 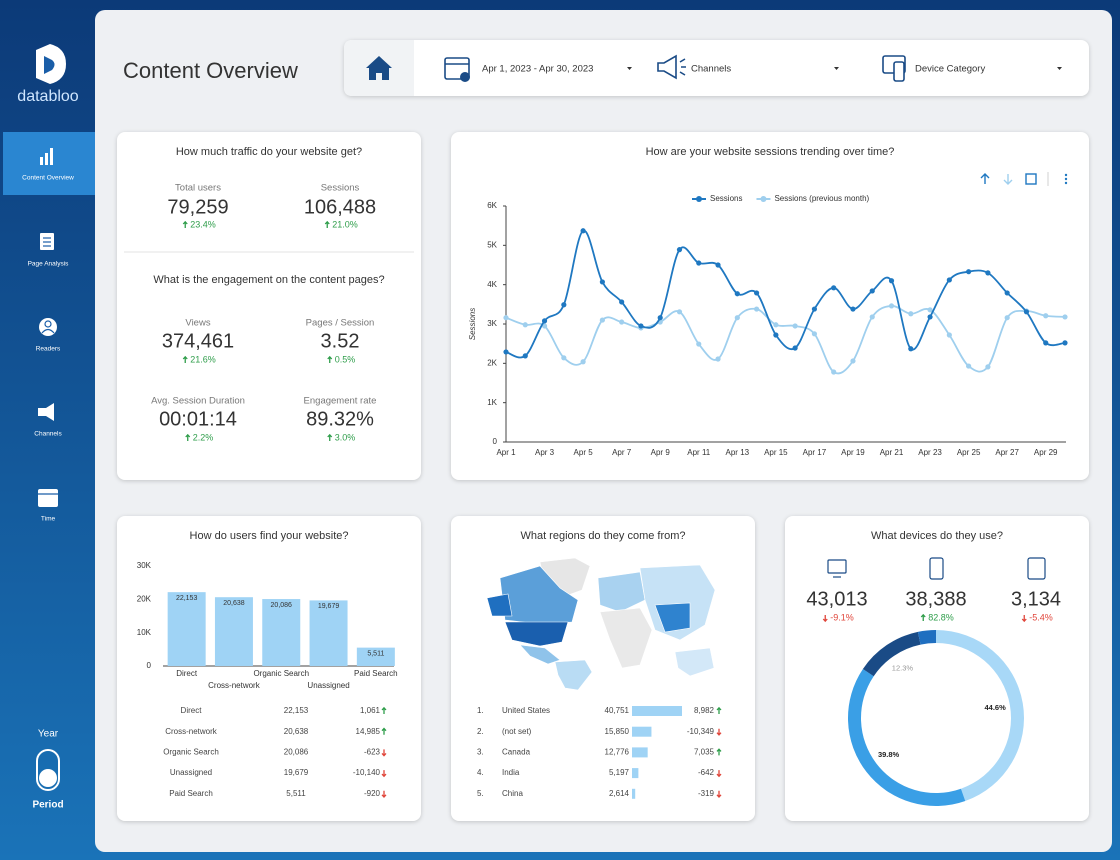 I want to click on y-tick-label: 4K, so click(x=492, y=284).